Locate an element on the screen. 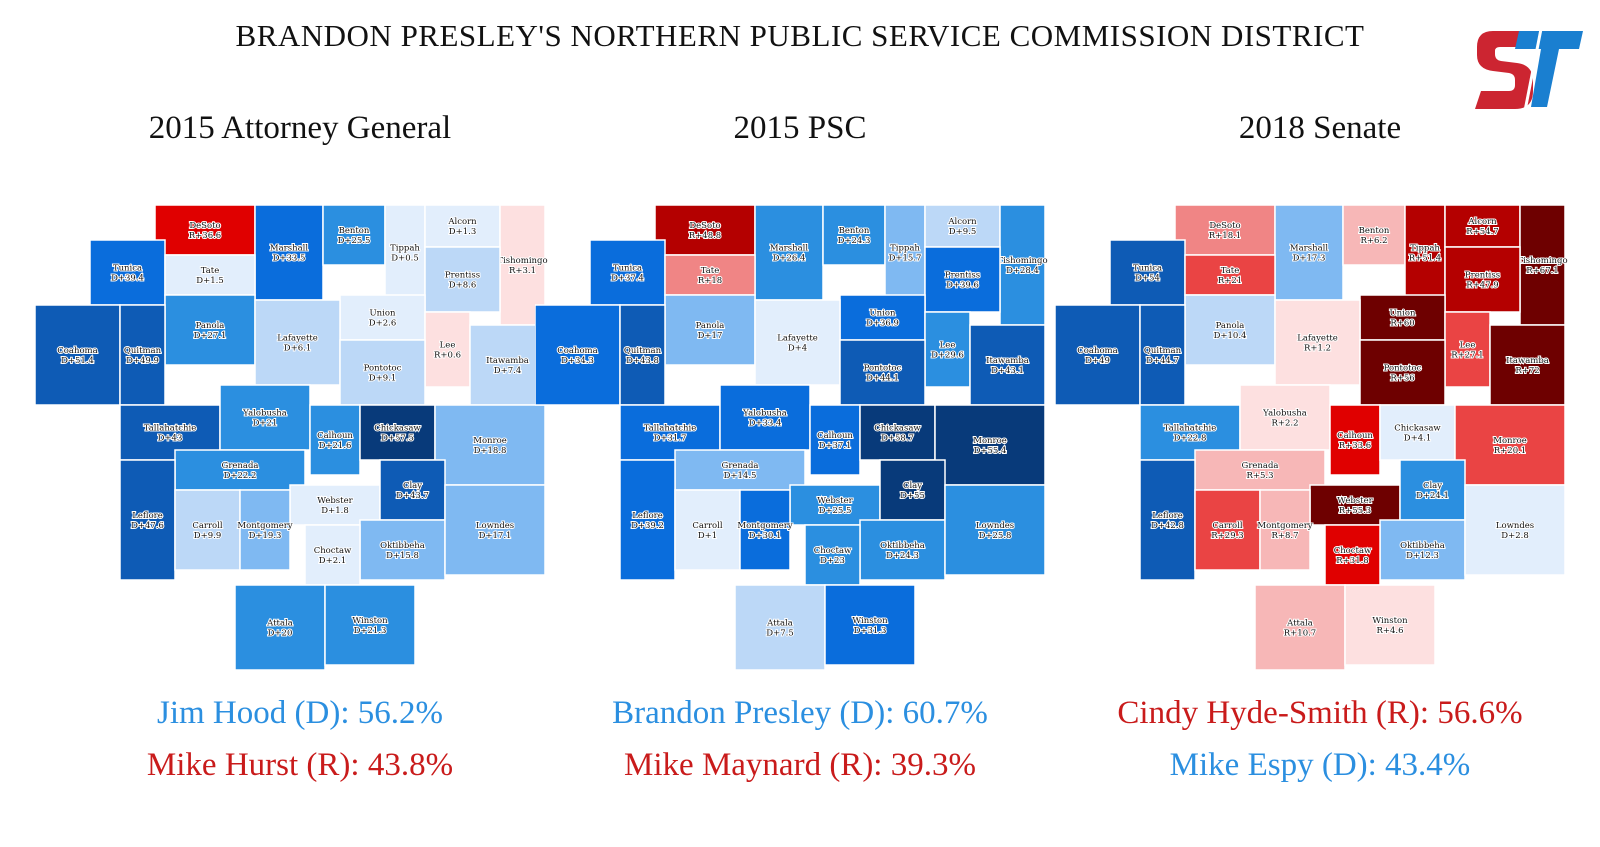  county-name-label: Lowndes is located at coordinates (1515, 526).